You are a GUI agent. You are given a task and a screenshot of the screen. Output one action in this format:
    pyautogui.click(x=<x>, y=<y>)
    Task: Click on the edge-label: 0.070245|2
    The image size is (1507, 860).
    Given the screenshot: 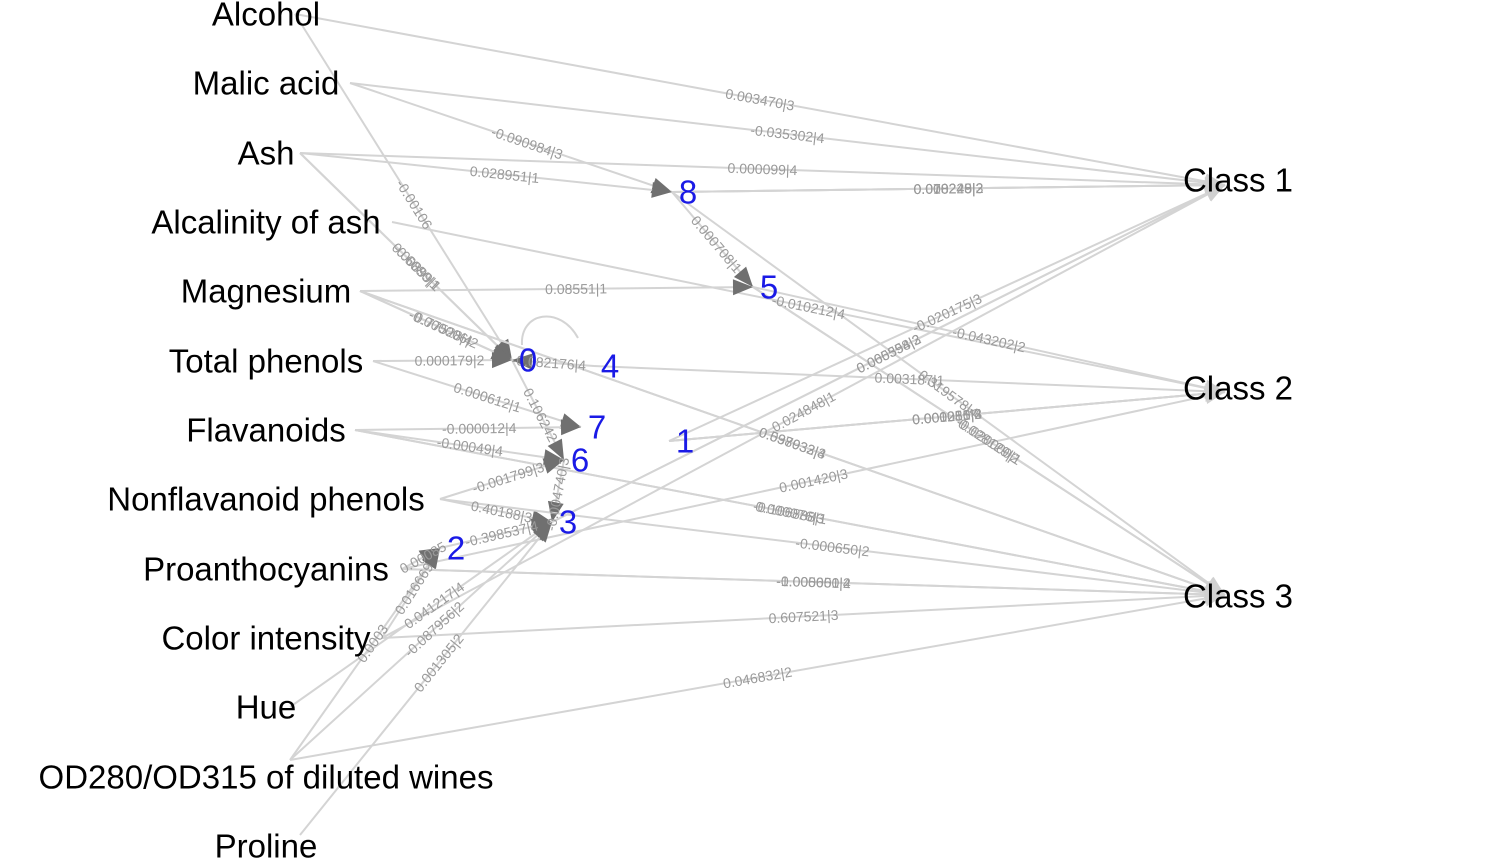 What is the action you would take?
    pyautogui.click(x=948, y=188)
    